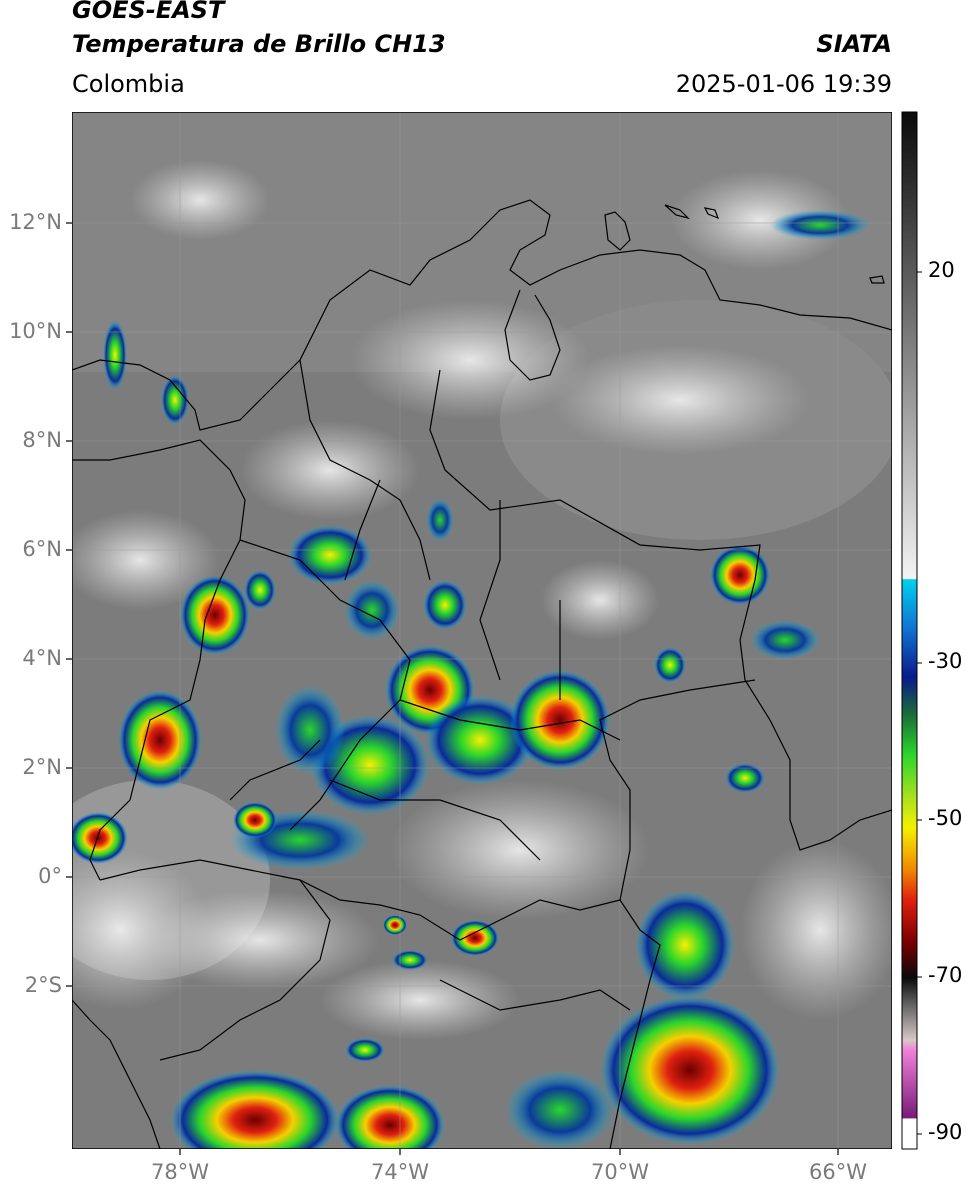  What do you see at coordinates (42, 767) in the screenshot?
I see `lat-label: 2°N` at bounding box center [42, 767].